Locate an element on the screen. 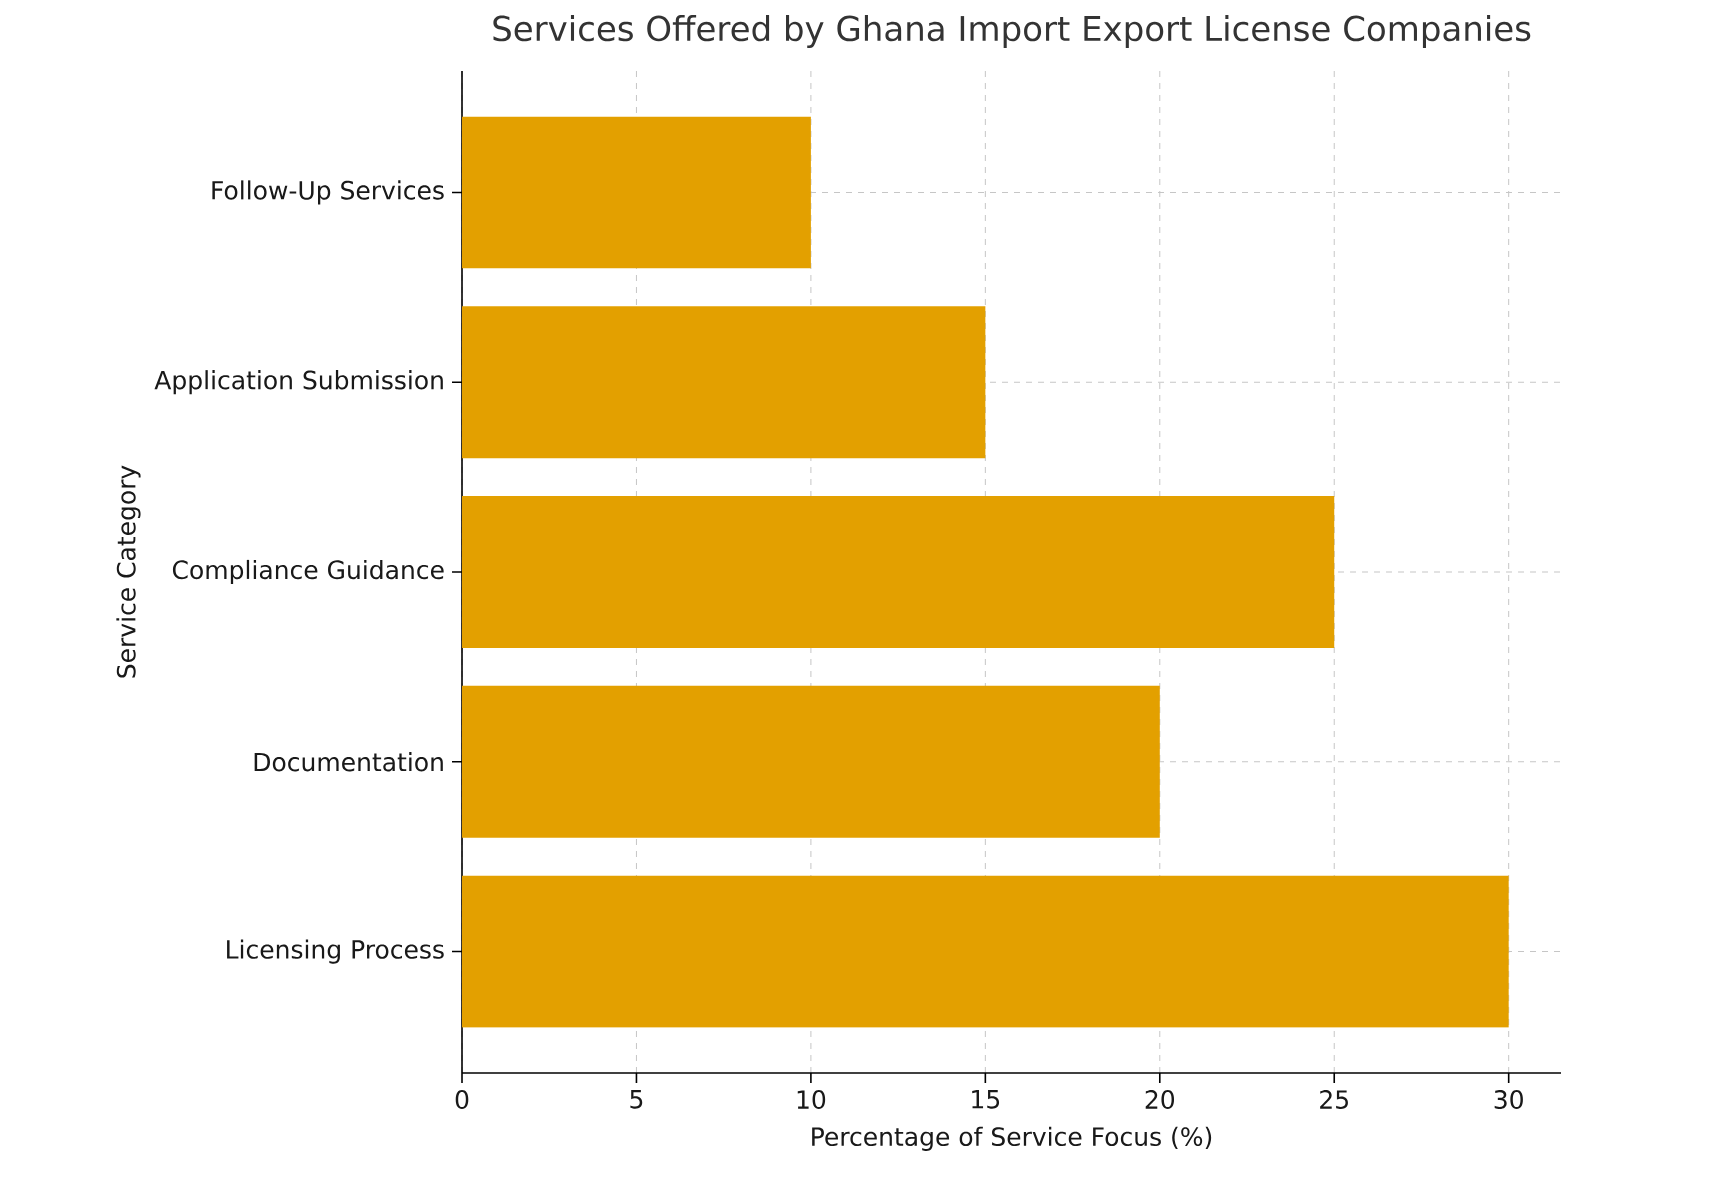 Image resolution: width=1712 pixels, height=1180 pixels. y-axis-title: Service Category is located at coordinates (128, 571).